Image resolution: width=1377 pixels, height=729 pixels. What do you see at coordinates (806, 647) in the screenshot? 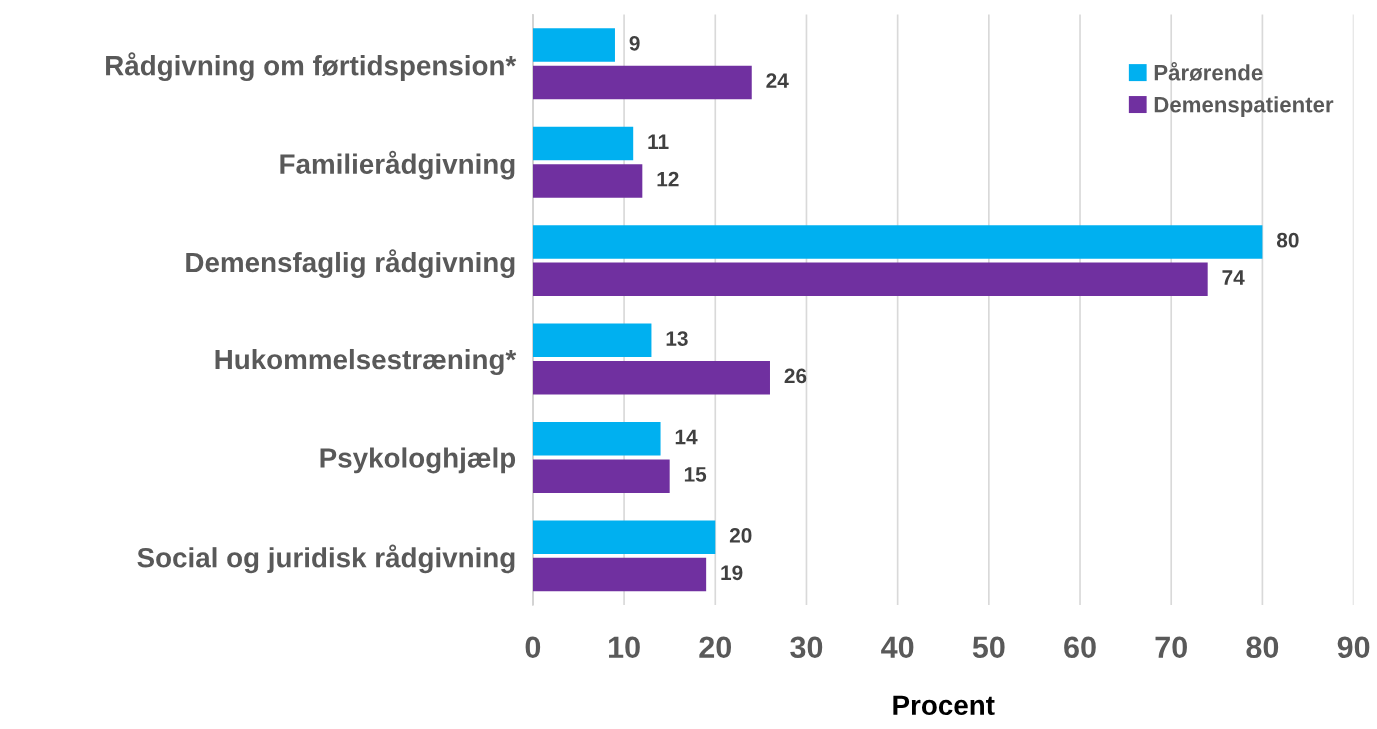
I see `x-tick-label: 30` at bounding box center [806, 647].